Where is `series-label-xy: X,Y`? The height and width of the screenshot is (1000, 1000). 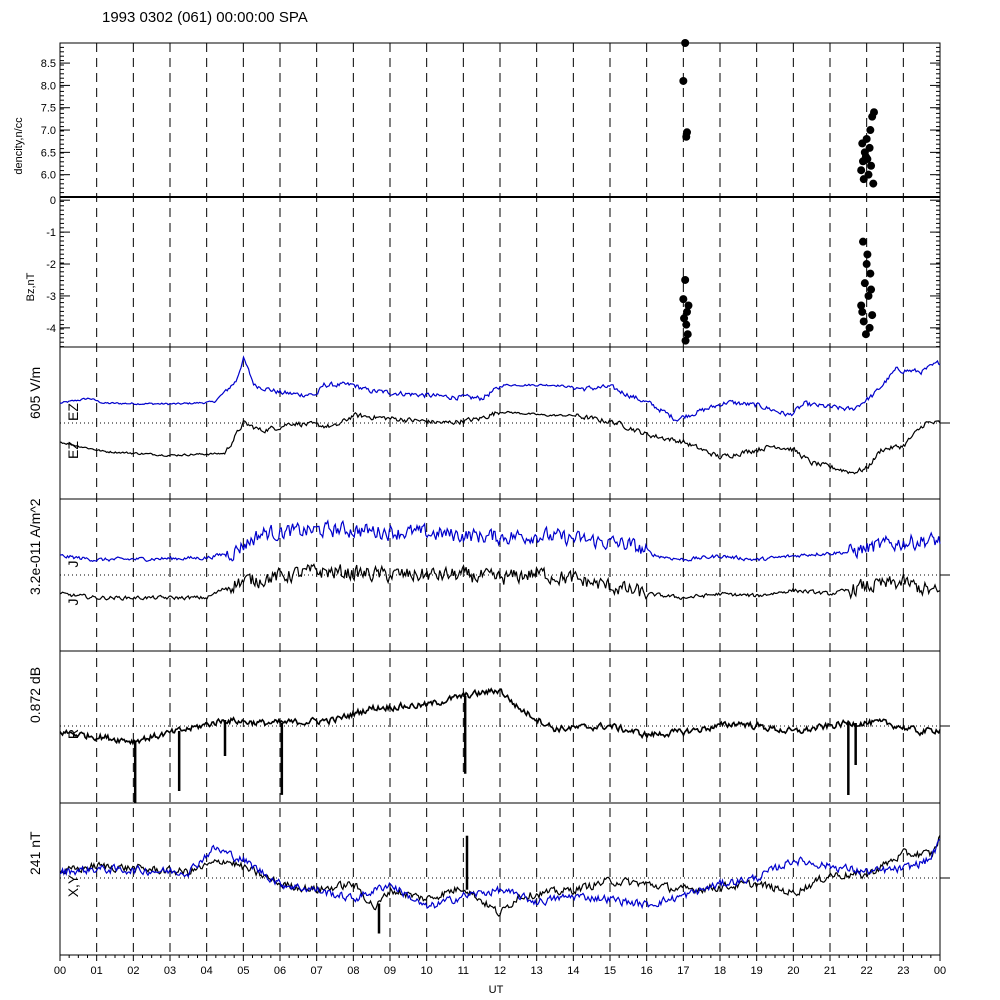
series-label-xy: X,Y is located at coordinates (73, 885).